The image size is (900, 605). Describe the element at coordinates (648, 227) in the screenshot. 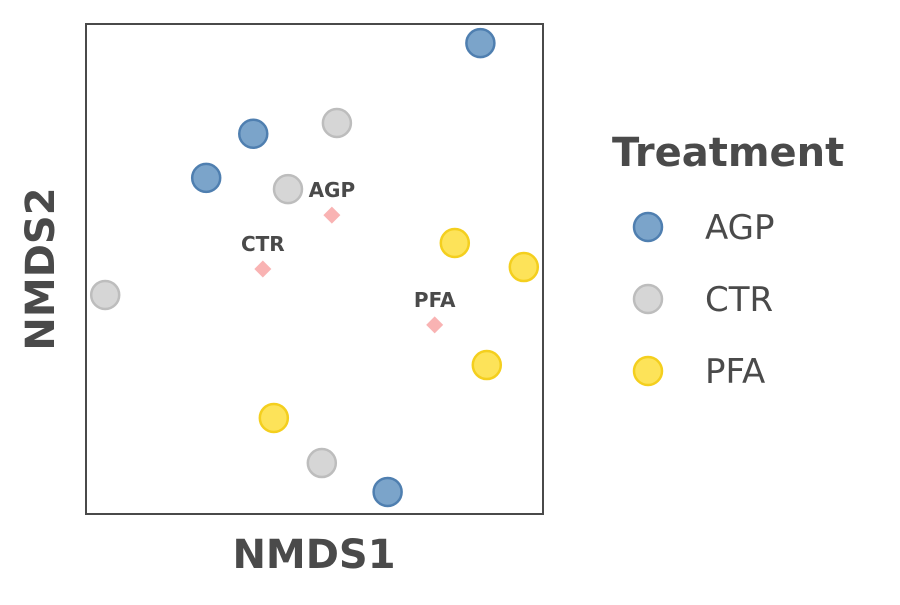

I see `legend-marker-agp` at that location.